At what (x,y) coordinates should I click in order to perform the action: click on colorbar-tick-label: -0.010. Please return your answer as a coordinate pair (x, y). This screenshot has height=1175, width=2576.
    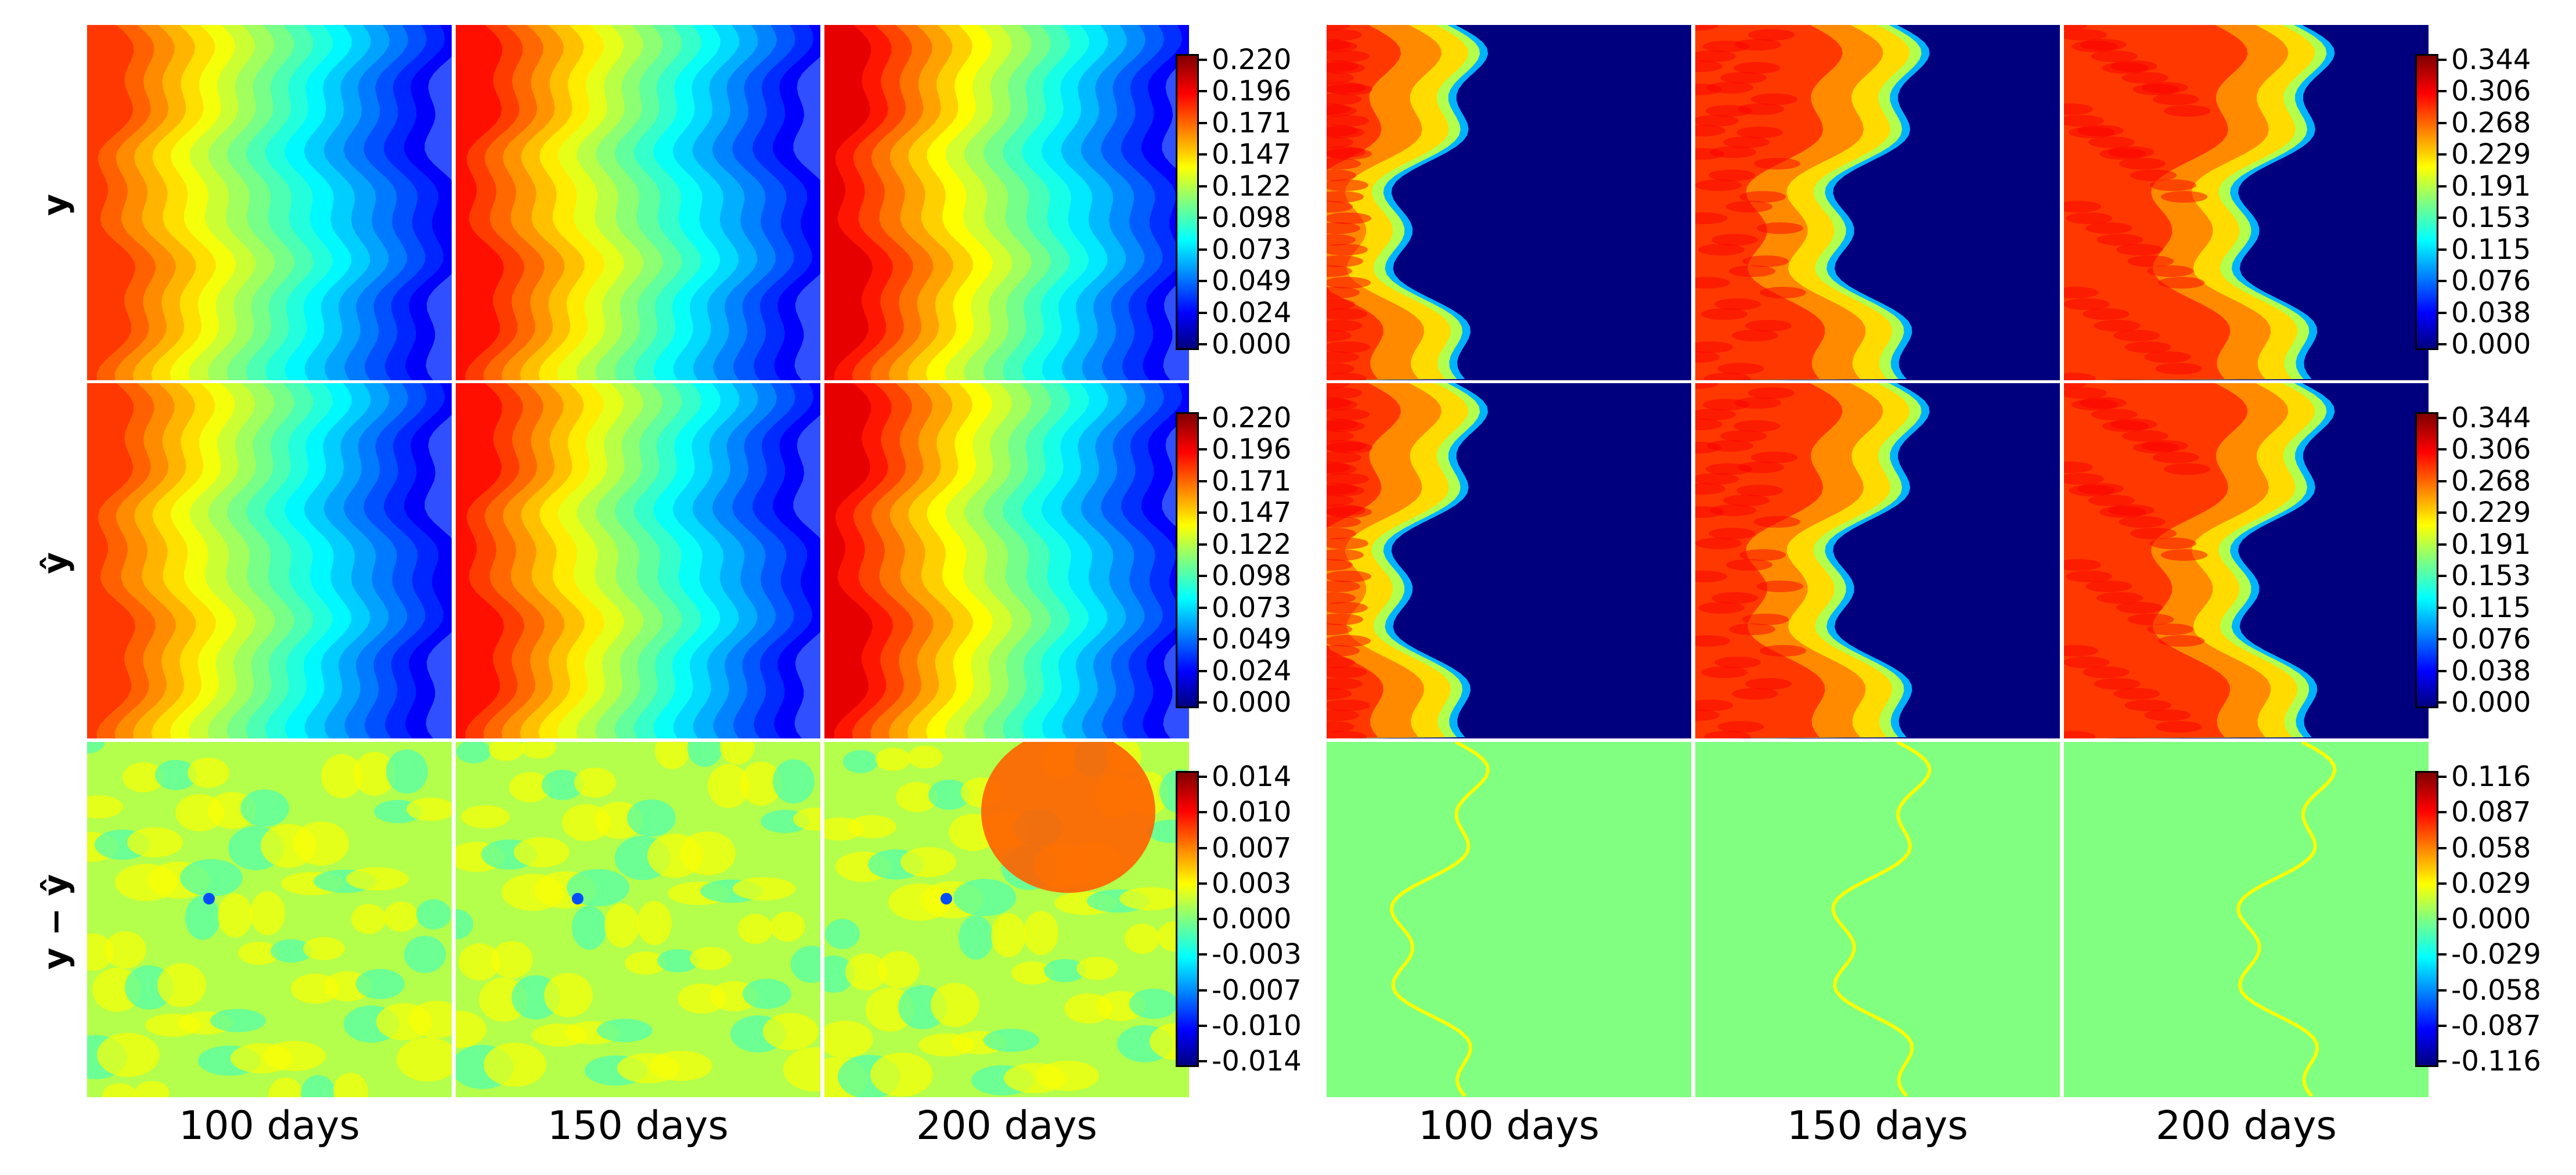
    Looking at the image, I should click on (1257, 1025).